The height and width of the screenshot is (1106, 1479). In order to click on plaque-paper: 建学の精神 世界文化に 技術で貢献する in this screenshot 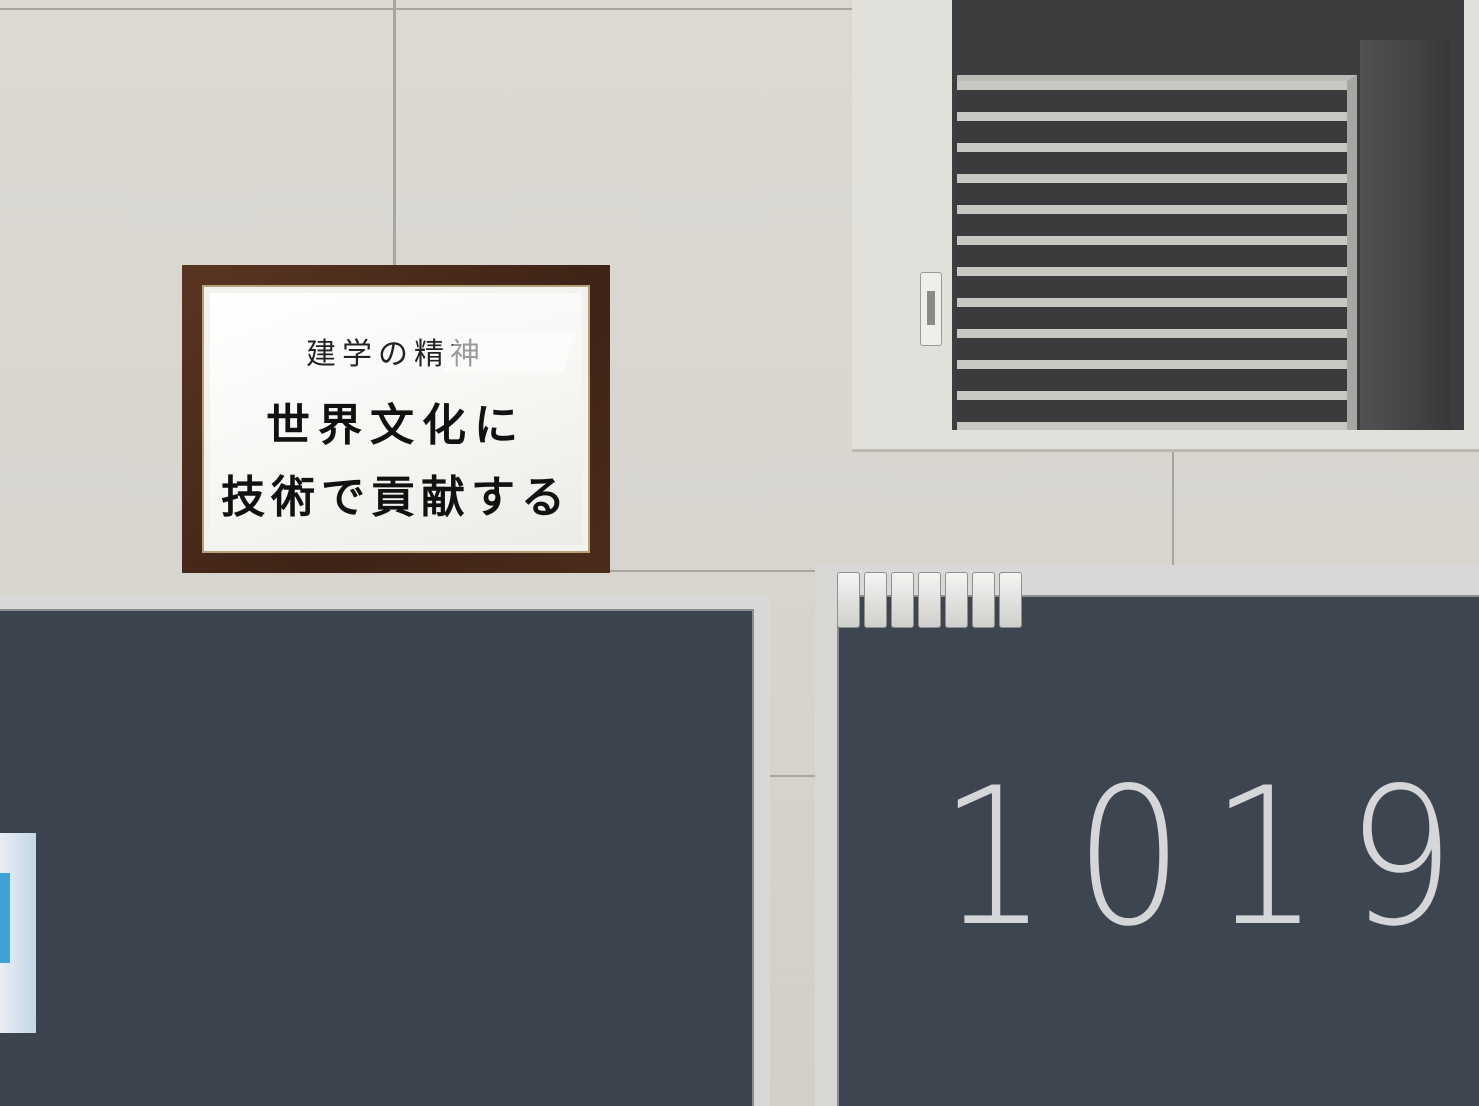, I will do `click(396, 419)`.